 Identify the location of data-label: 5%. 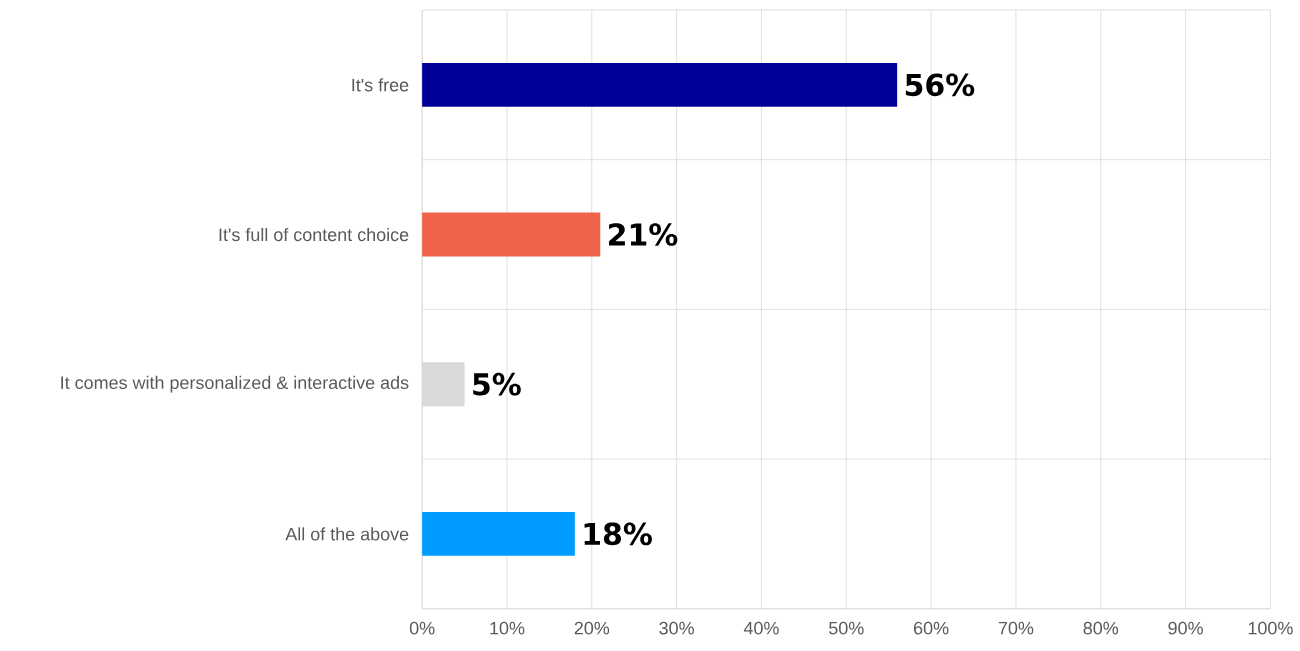
(497, 384).